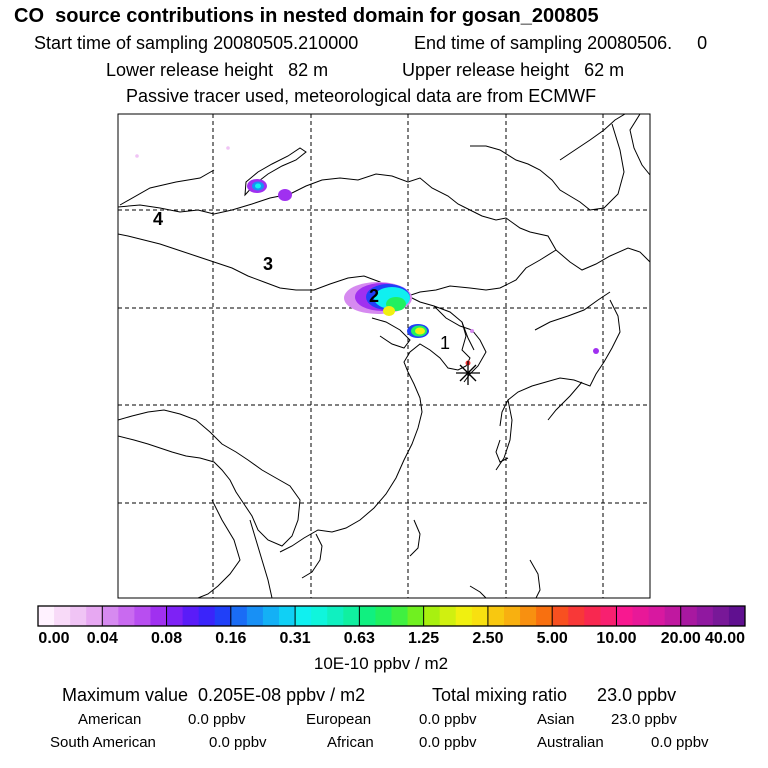 Image resolution: width=768 pixels, height=768 pixels. What do you see at coordinates (725, 638) in the screenshot?
I see `colorbar-tick-label: 40.00` at bounding box center [725, 638].